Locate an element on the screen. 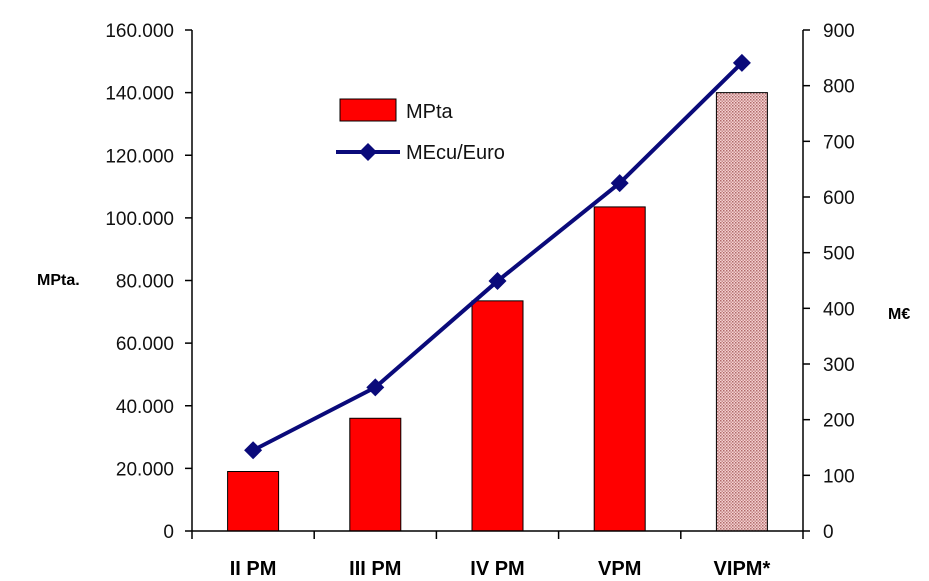 This screenshot has width=929, height=581. y-tick-label: 140.000 is located at coordinates (139, 94).